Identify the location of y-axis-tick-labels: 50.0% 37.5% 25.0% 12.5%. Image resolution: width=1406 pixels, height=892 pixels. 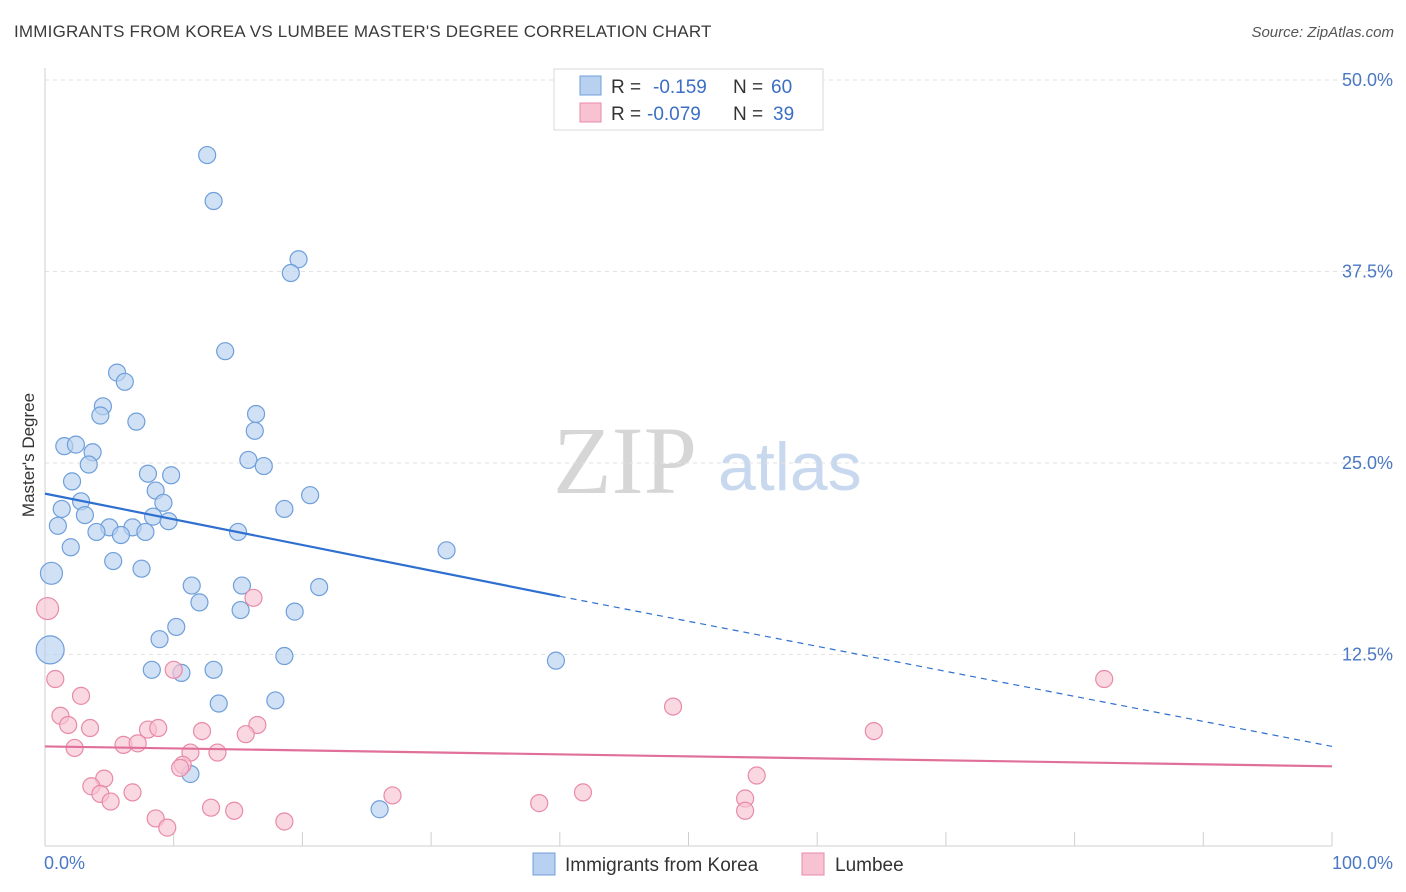
(1367, 367).